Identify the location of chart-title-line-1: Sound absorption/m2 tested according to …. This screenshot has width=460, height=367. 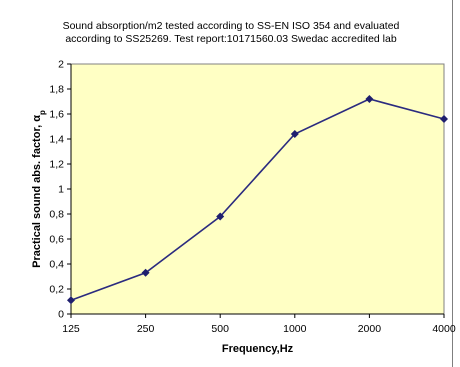
(231, 26).